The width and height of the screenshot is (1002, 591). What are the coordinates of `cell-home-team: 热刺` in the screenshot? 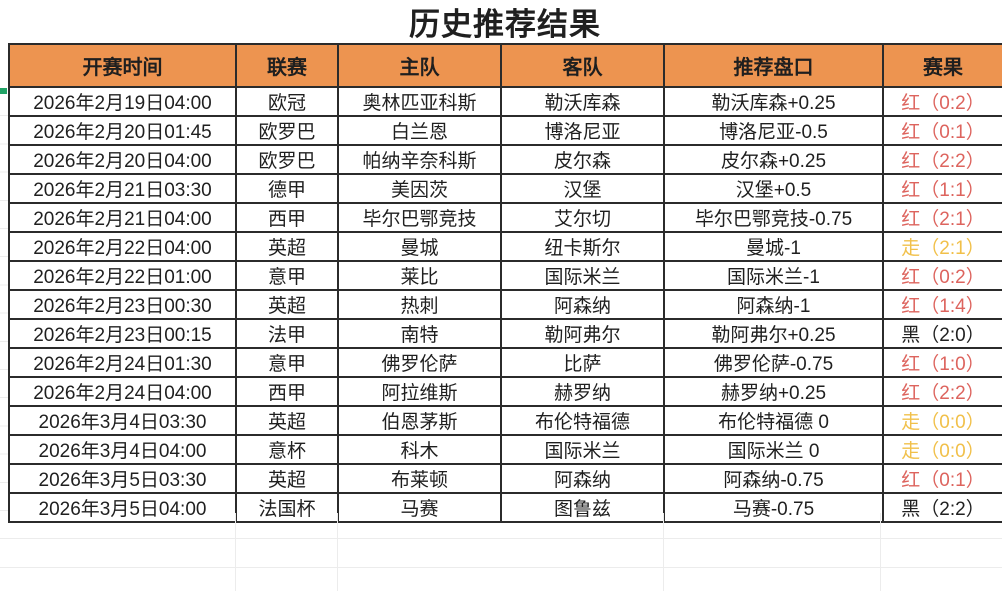 It's located at (419, 304).